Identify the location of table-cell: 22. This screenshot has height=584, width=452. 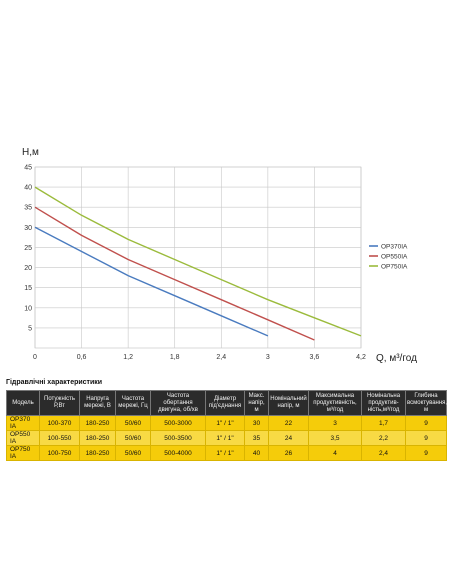
(288, 423).